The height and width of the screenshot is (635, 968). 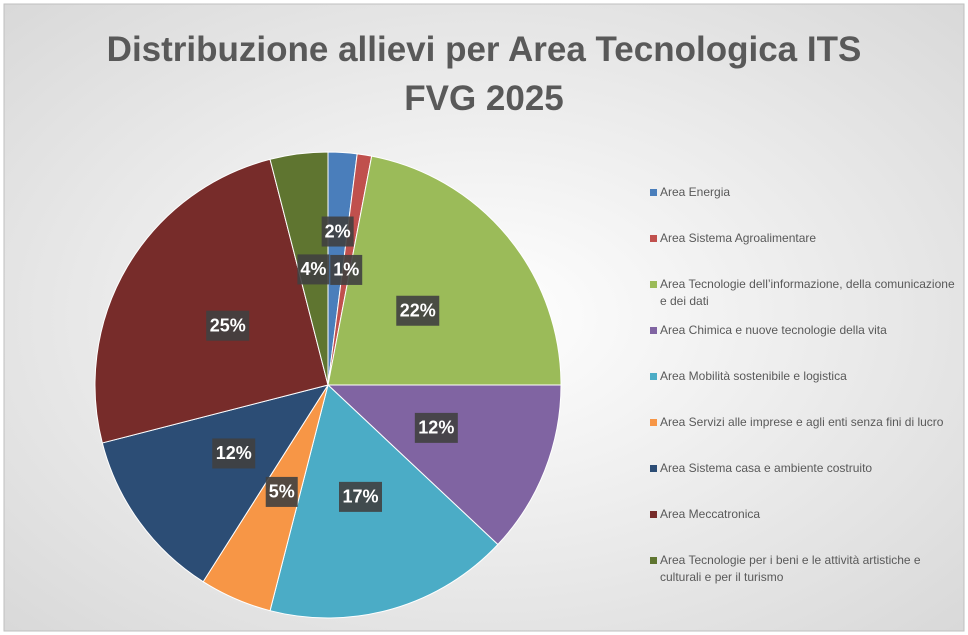 I want to click on legend-item: Area Sistema casa e ambiente costruito, so click(x=805, y=468).